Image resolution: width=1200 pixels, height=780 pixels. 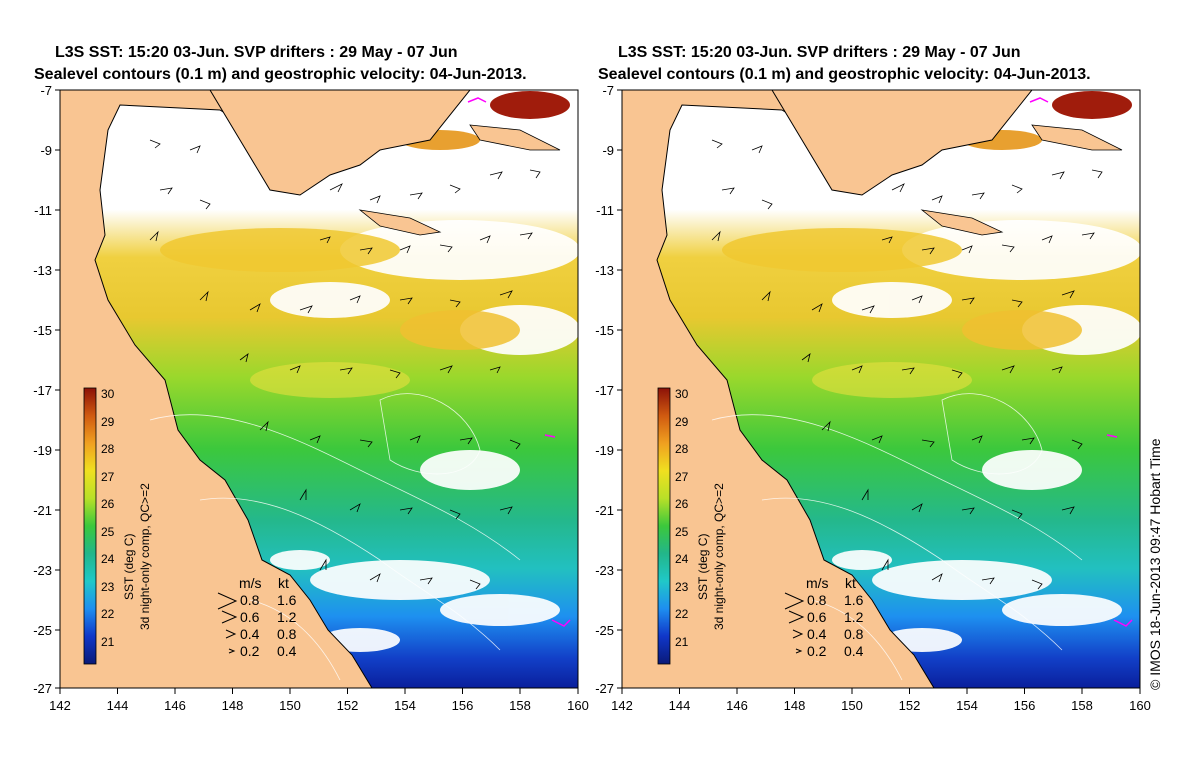 I want to click on legend-kt: 1.2, so click(x=287, y=617).